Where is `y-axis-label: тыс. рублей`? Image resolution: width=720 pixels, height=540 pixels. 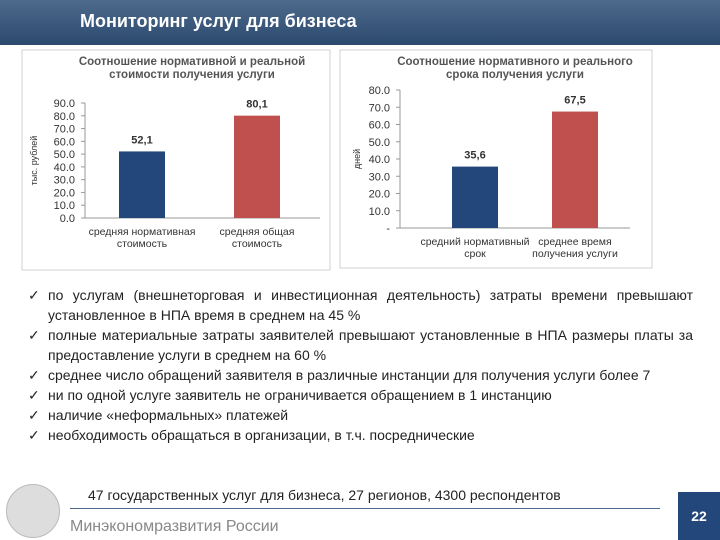
y-axis-label: тыс. рублей is located at coordinates (34, 161).